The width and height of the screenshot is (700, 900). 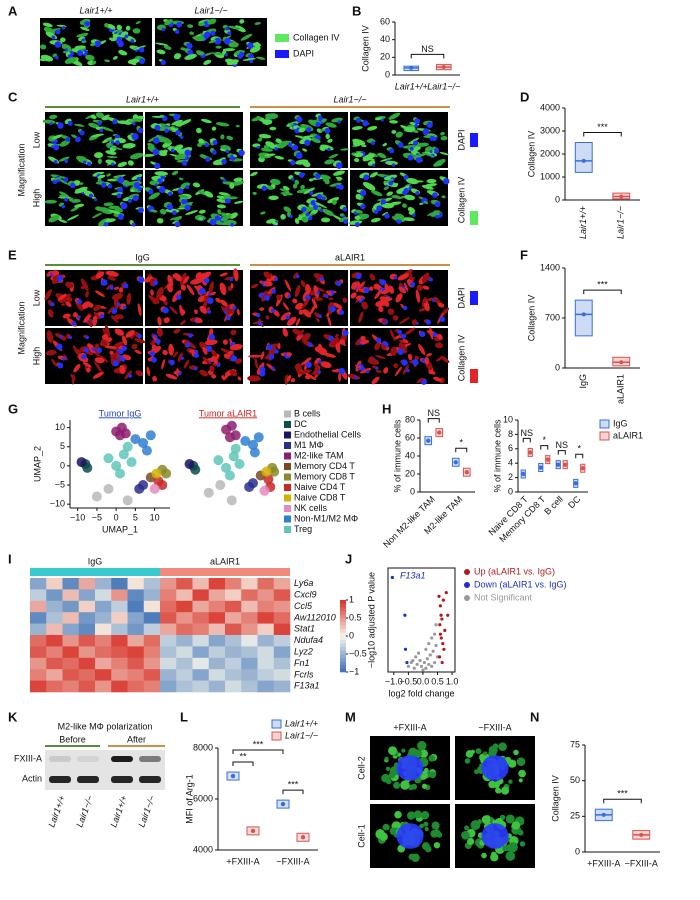 What do you see at coordinates (461, 200) in the screenshot?
I see `legend-label: Collagen IV` at bounding box center [461, 200].